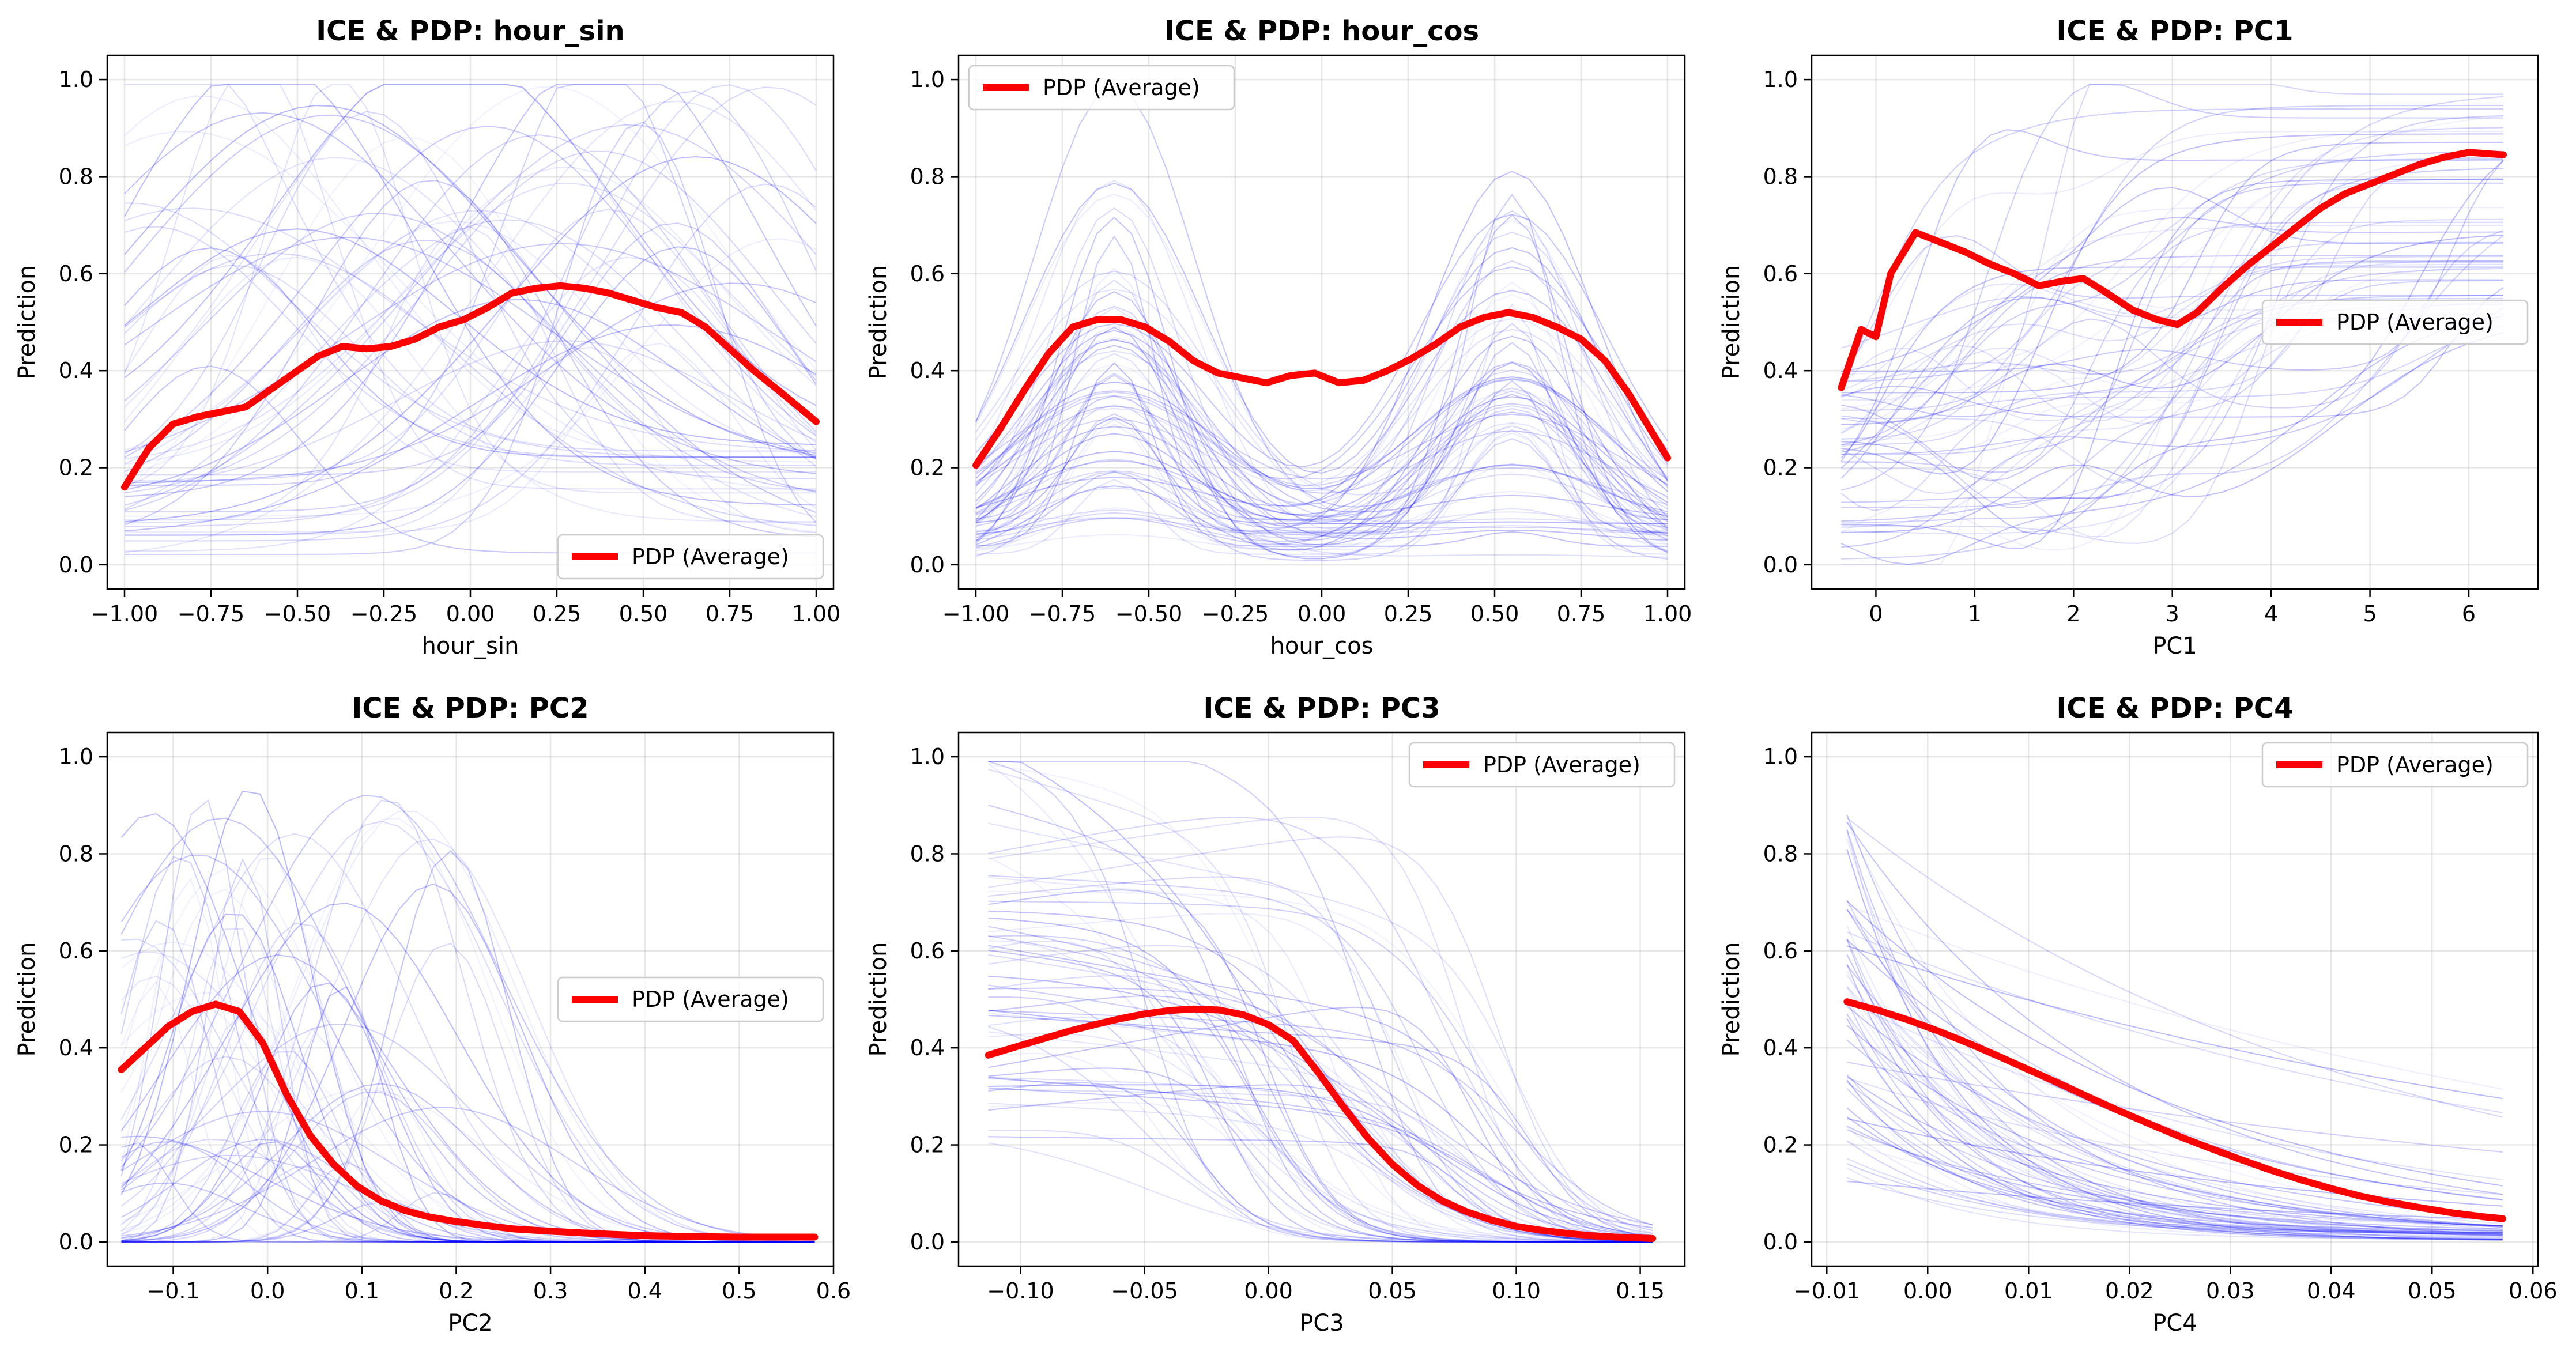 The width and height of the screenshot is (2576, 1363). What do you see at coordinates (76, 79) in the screenshot?
I see `y-tick-label: 1.0` at bounding box center [76, 79].